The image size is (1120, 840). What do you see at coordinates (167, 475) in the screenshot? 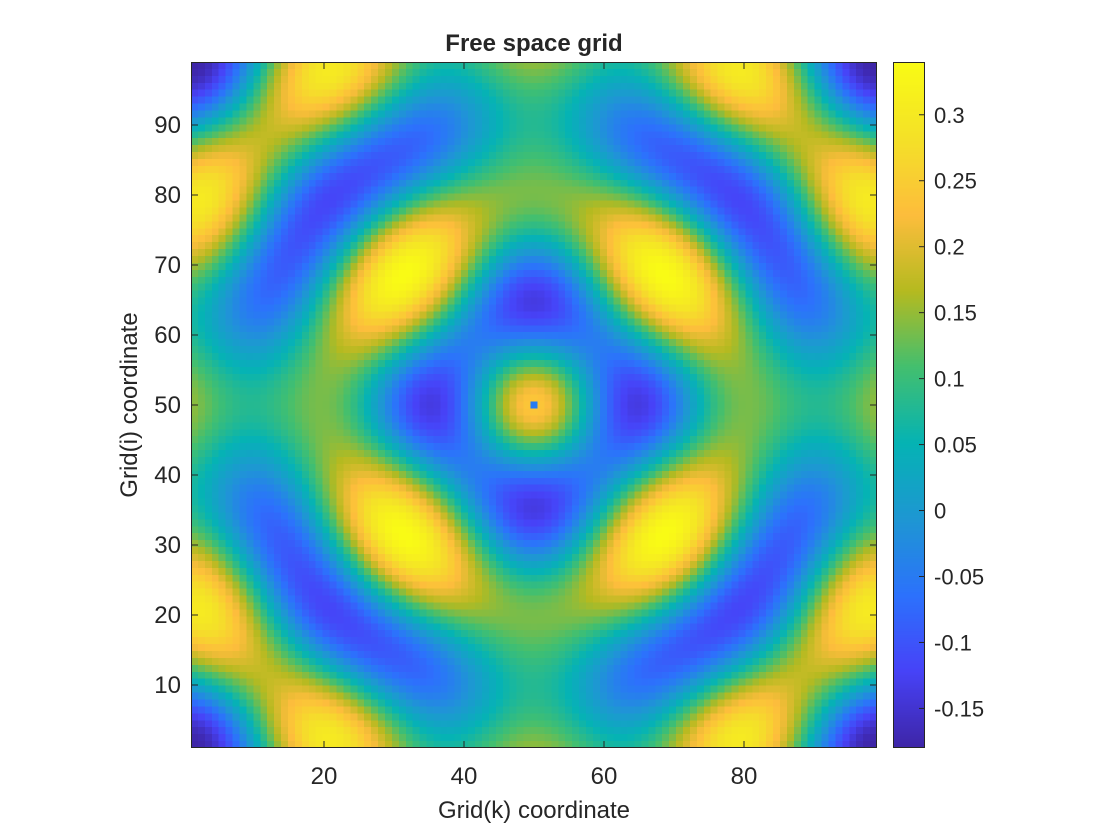
I see `y-tick-label: 40` at bounding box center [167, 475].